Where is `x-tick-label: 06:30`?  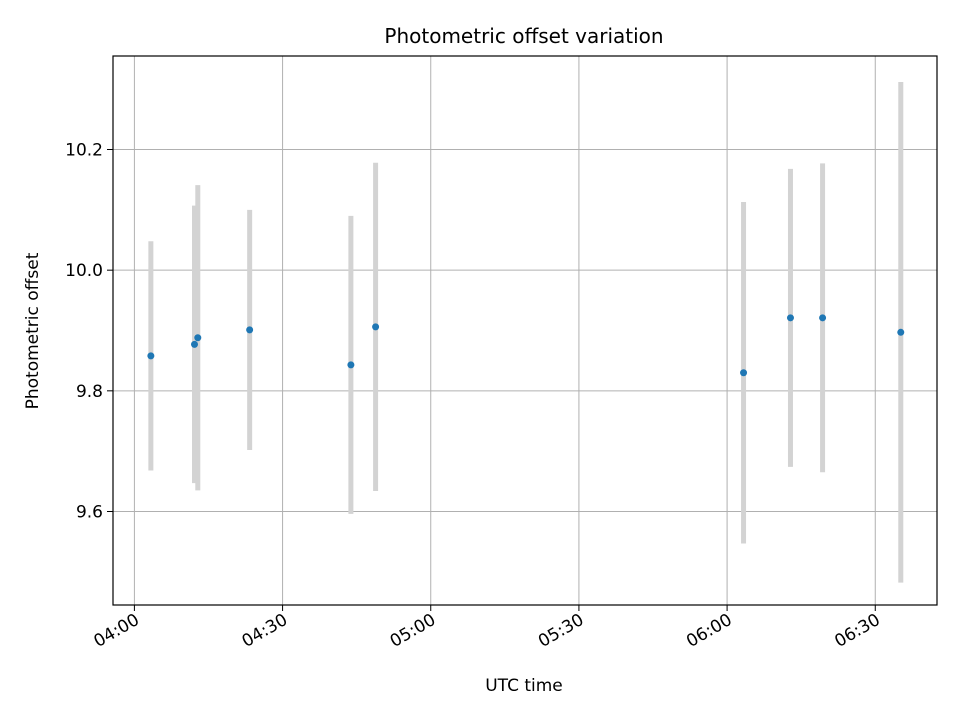 x-tick-label: 06:30 is located at coordinates (857, 631).